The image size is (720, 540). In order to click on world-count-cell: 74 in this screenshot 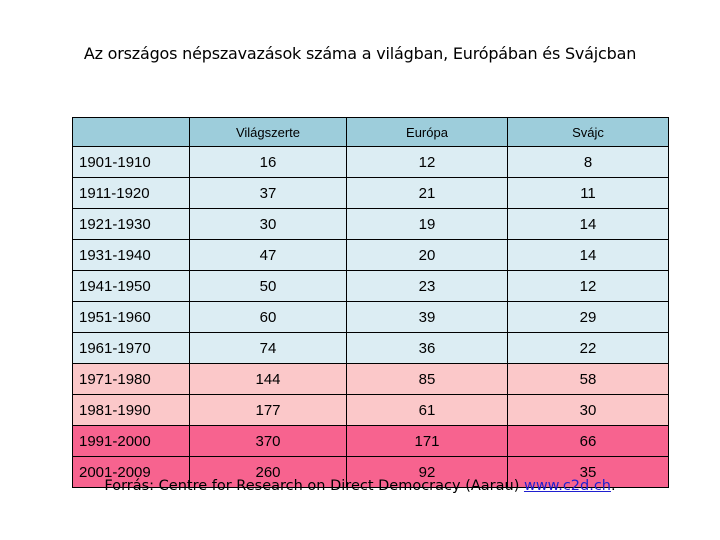, I will do `click(268, 348)`.